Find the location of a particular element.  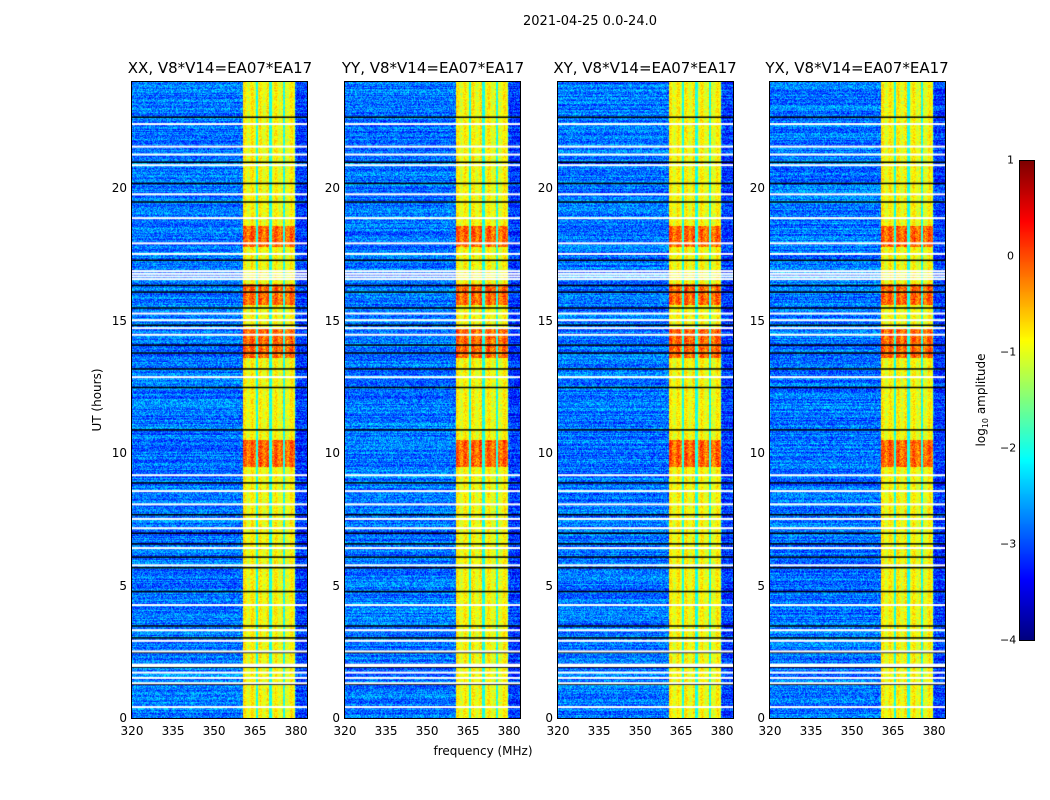

colorbar-label-tail: amplitude is located at coordinates (980, 385).